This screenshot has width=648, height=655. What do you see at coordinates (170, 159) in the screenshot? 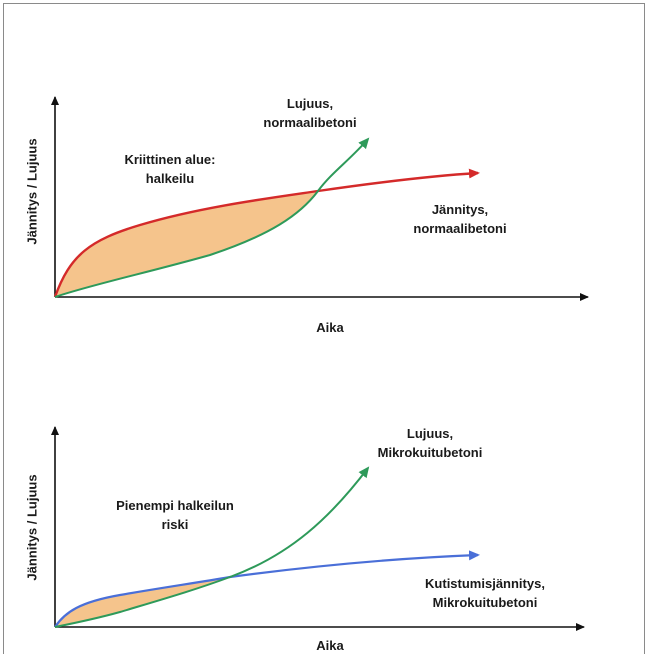
I see `top-region-line-1: Kriittinen alue:` at bounding box center [170, 159].